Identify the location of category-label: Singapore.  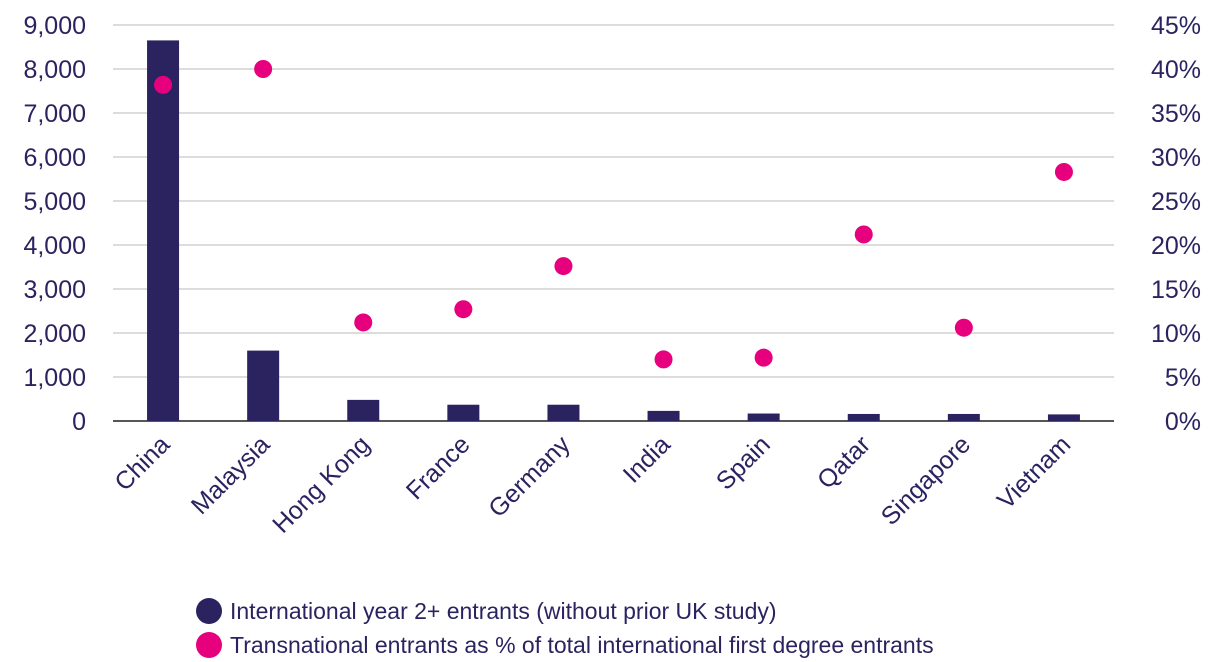
(926, 480).